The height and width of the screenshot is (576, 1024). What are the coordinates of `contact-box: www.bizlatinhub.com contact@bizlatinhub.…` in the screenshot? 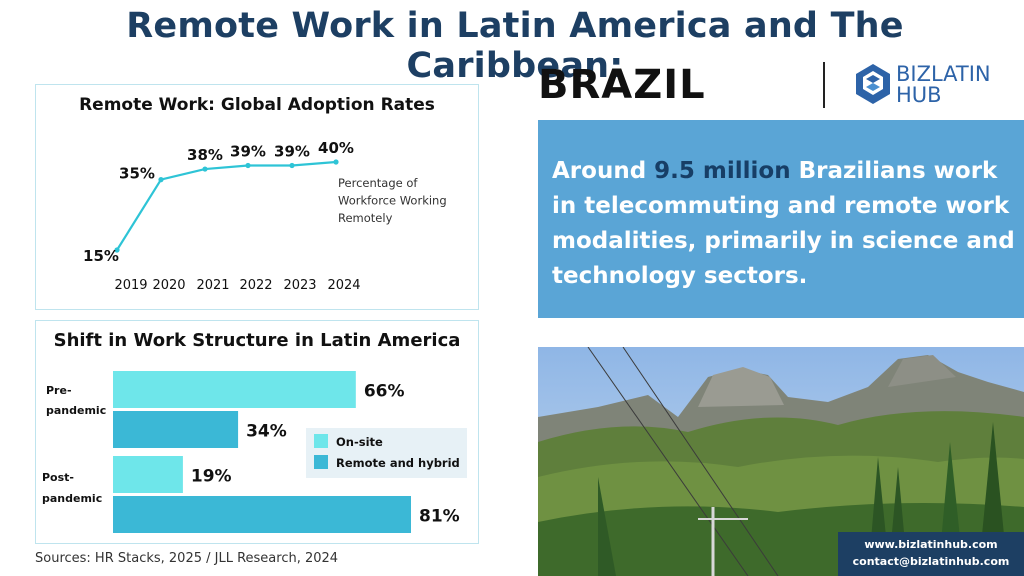 It's located at (931, 554).